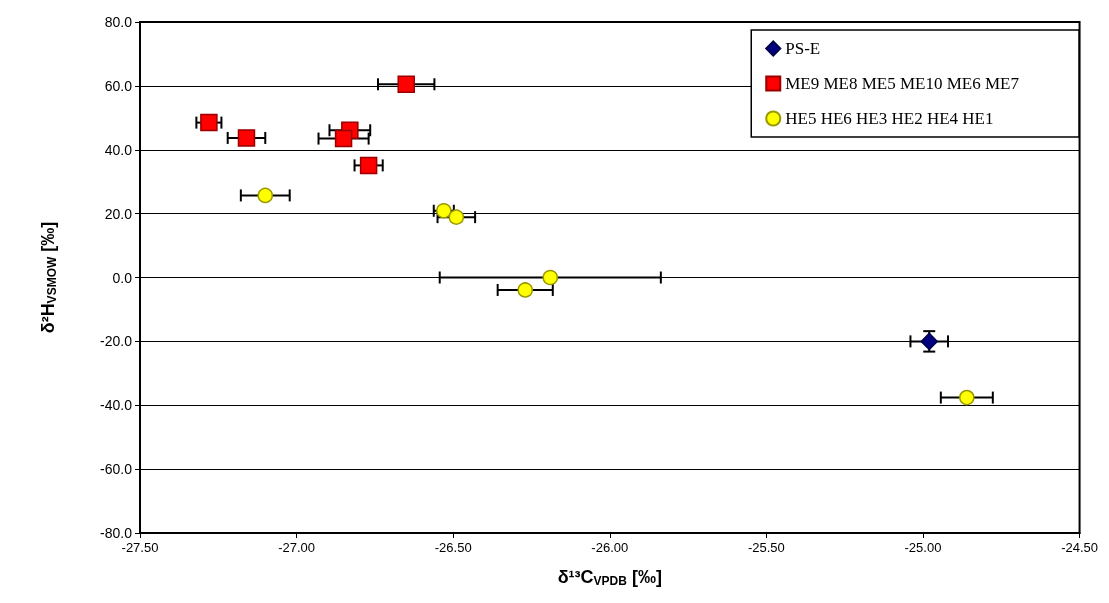 The height and width of the screenshot is (603, 1109). What do you see at coordinates (118, 22) in the screenshot?
I see `y-tick-label: 80.0` at bounding box center [118, 22].